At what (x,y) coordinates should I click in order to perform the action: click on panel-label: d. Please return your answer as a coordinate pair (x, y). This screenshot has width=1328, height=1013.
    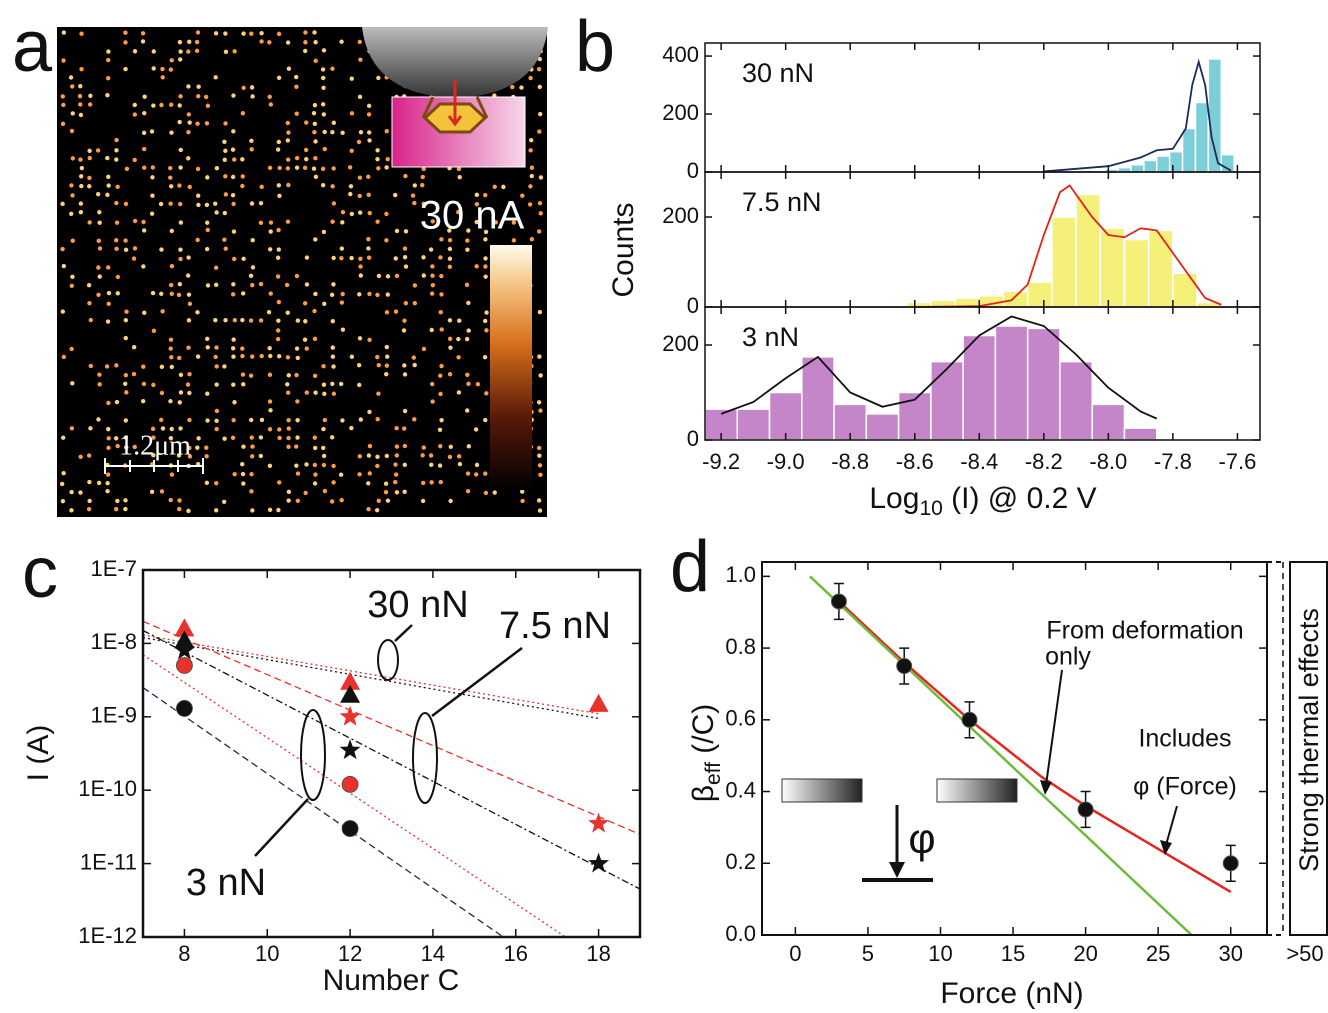
    Looking at the image, I should click on (690, 567).